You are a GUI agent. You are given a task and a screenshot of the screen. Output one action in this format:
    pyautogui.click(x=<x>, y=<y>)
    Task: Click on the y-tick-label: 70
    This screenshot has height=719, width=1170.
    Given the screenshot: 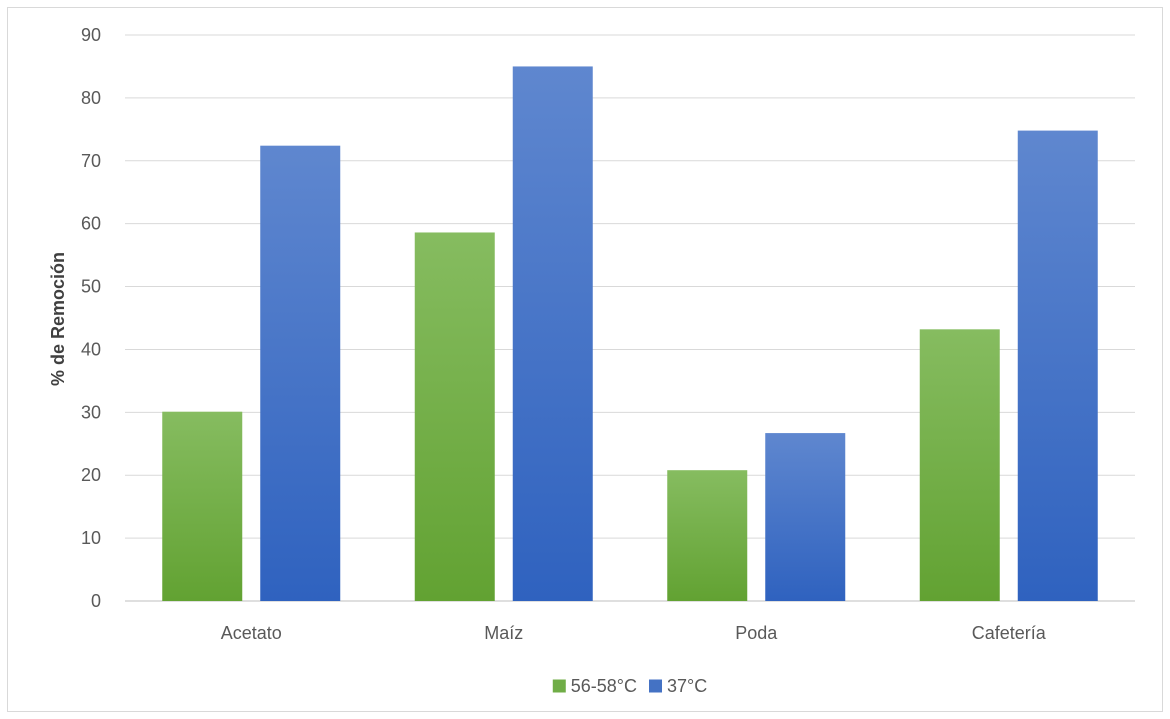 What is the action you would take?
    pyautogui.click(x=91, y=161)
    